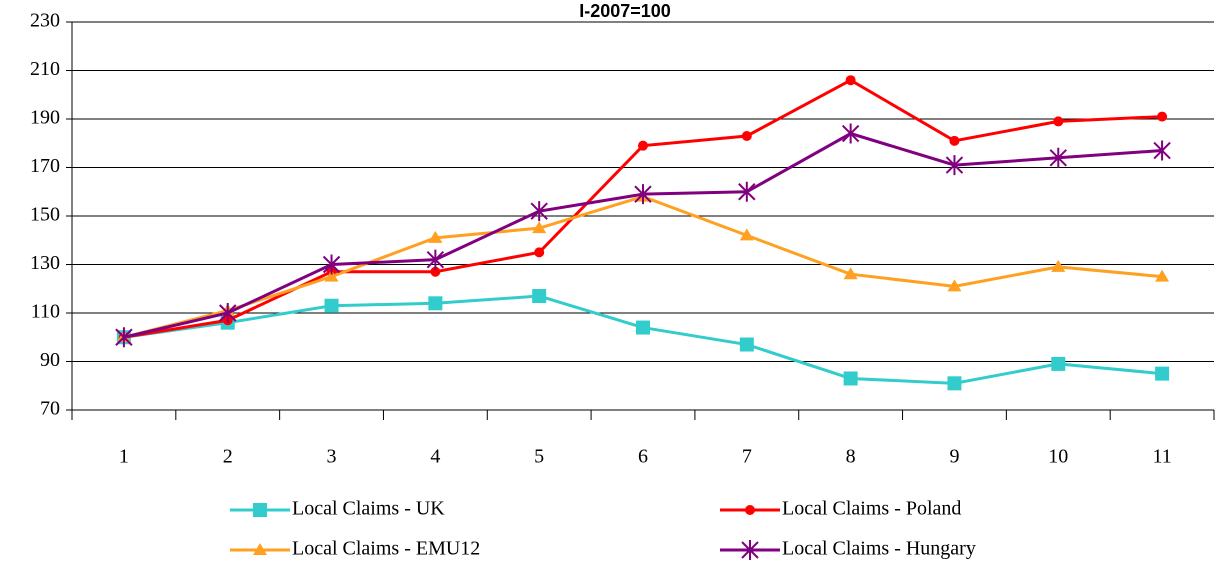  What do you see at coordinates (435, 457) in the screenshot?
I see `x-tick-label: 4` at bounding box center [435, 457].